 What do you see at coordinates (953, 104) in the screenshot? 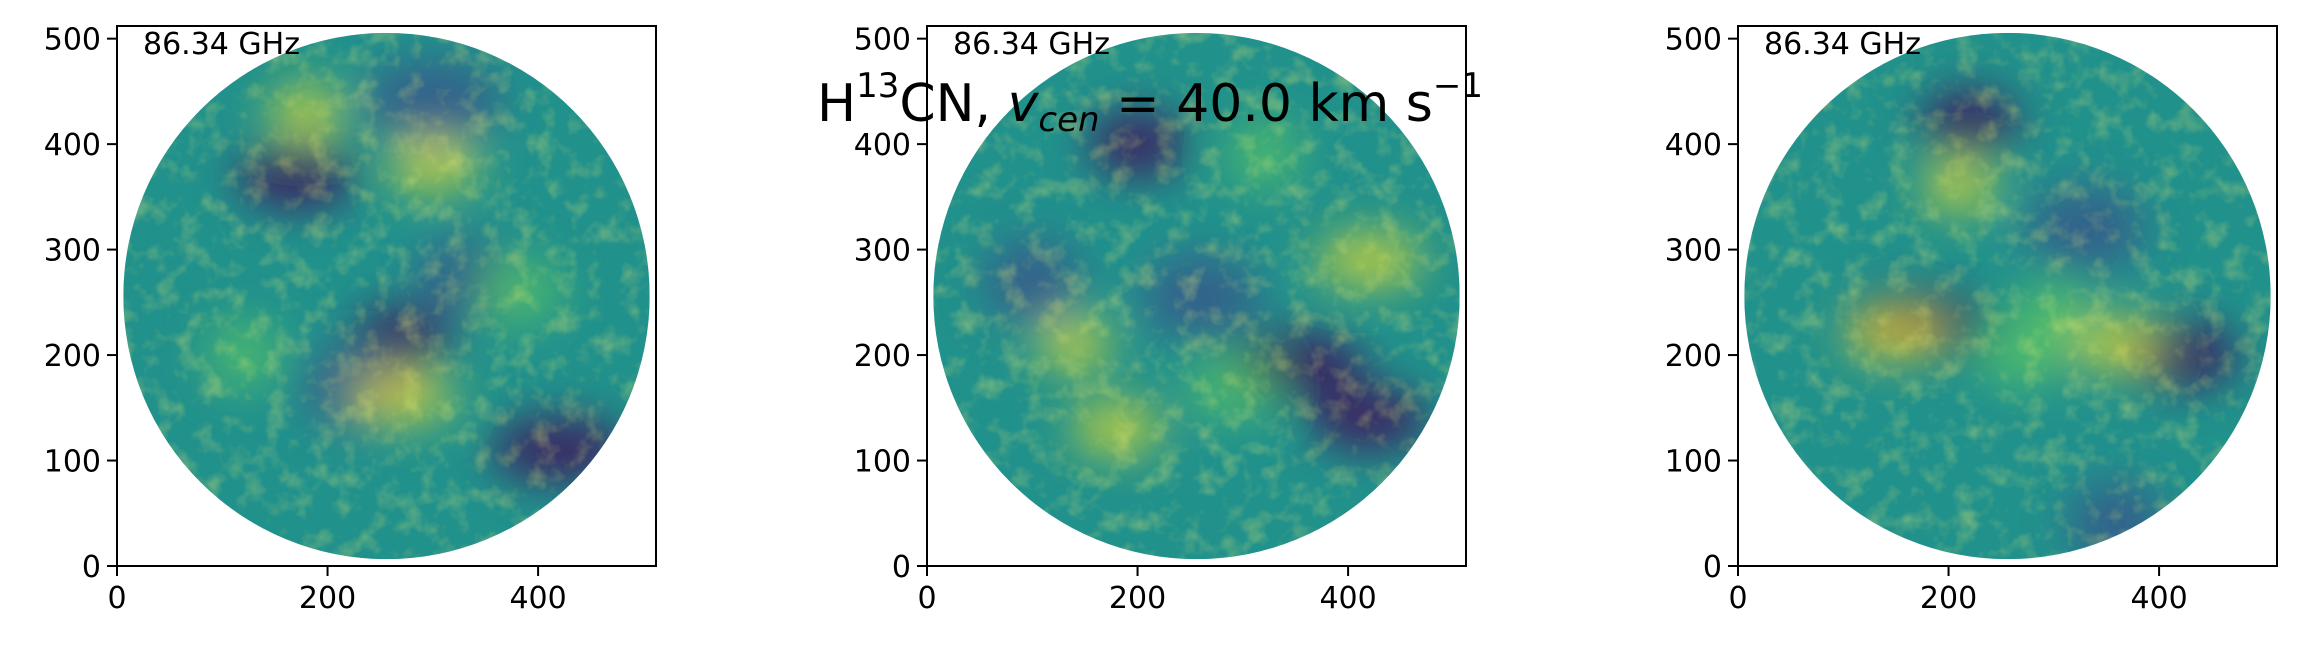
I see `title-molecule-suffix: CN,` at bounding box center [953, 104].